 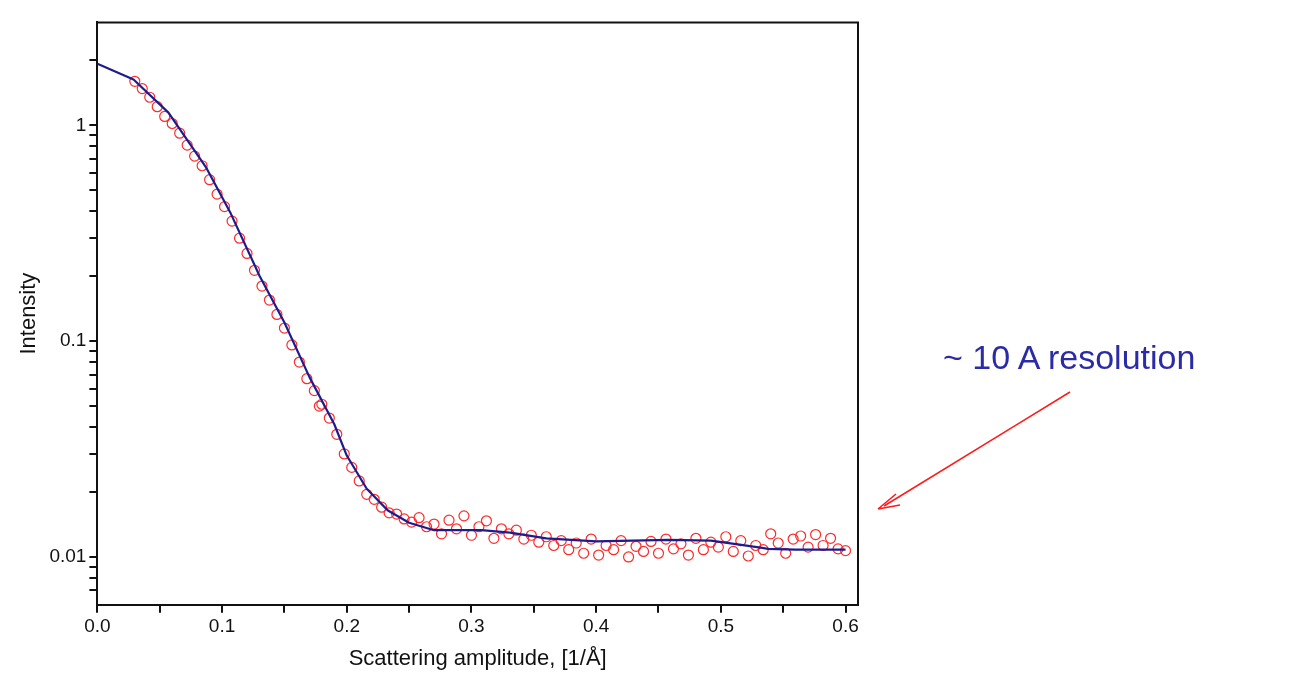 I want to click on y-axis-title: Intensity, so click(x=28, y=313).